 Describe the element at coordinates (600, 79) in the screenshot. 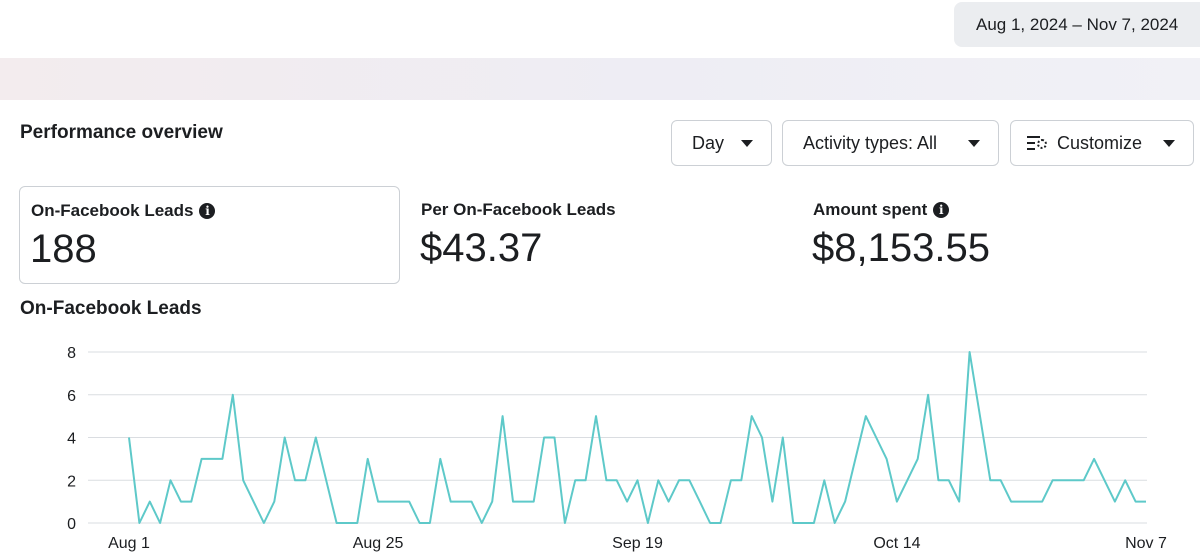

I see `header-band` at that location.